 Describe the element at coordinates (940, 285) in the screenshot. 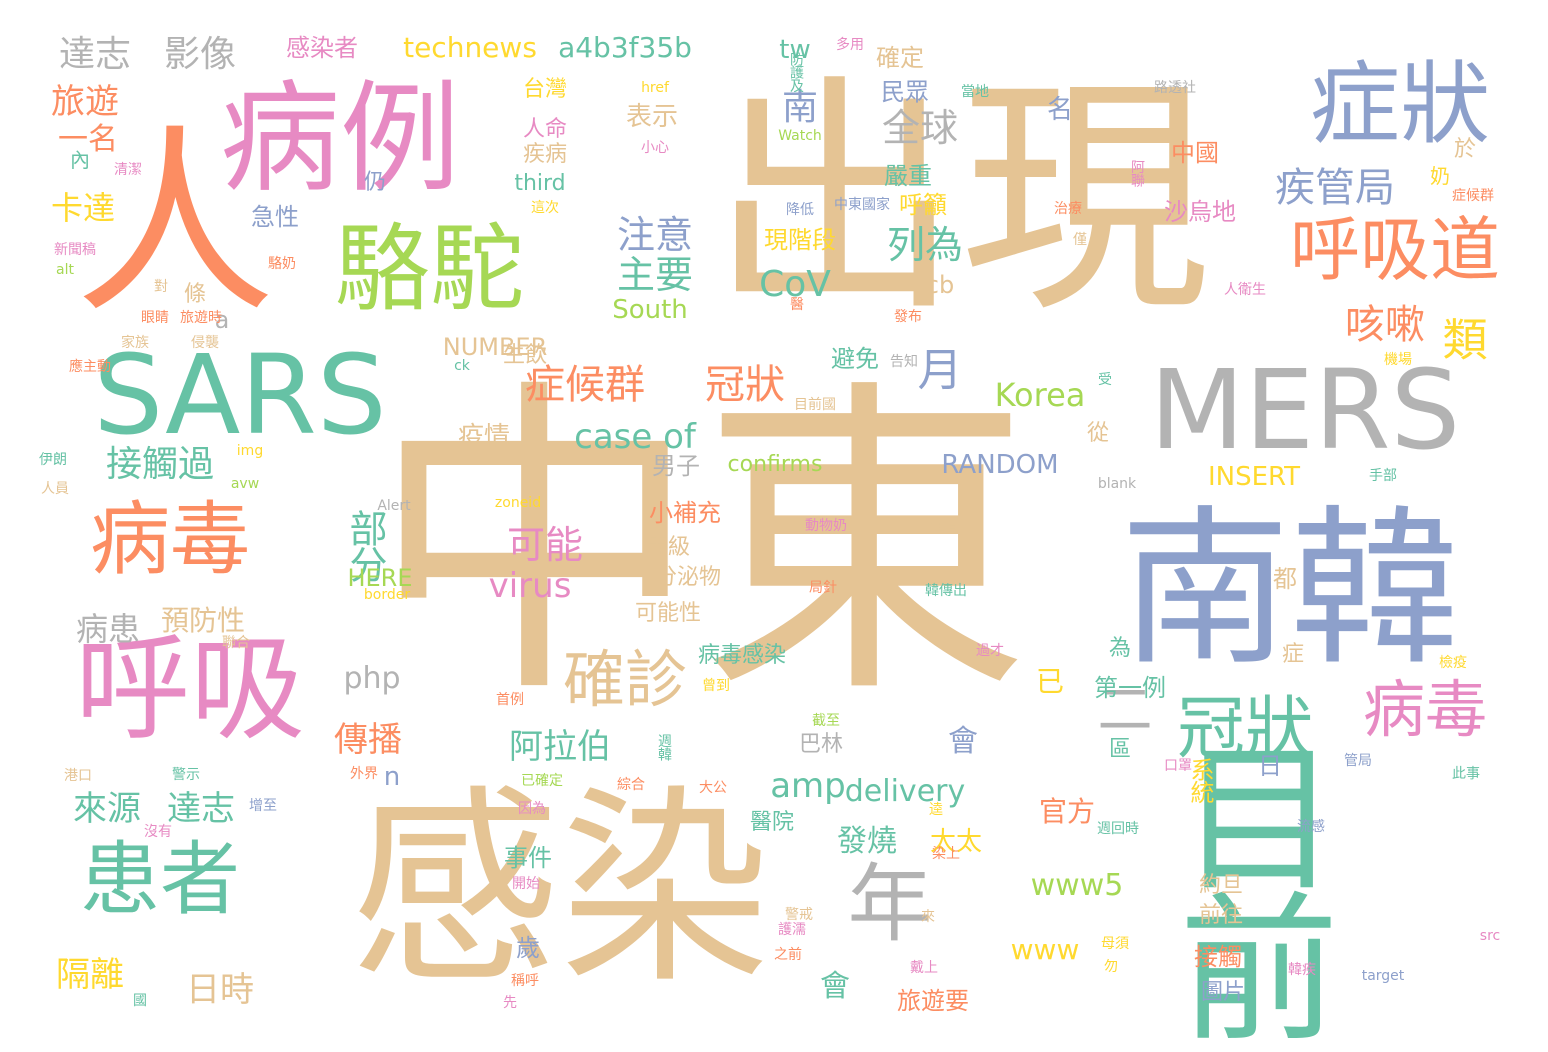

I see `cloud-word: cb` at that location.